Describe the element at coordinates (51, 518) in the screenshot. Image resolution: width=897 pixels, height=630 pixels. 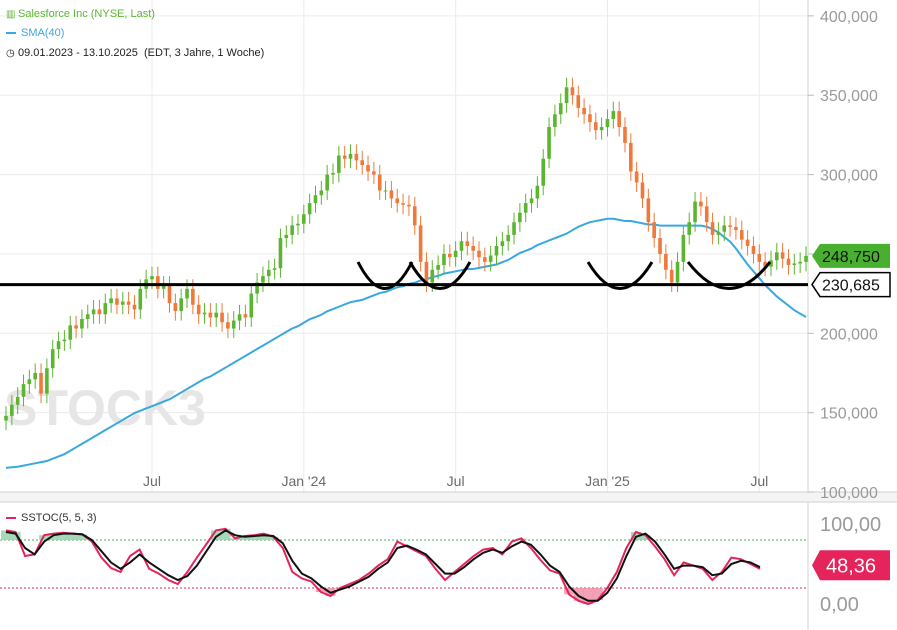
I see `legend-oscillator: SSTOC(5, 5, 3)` at that location.